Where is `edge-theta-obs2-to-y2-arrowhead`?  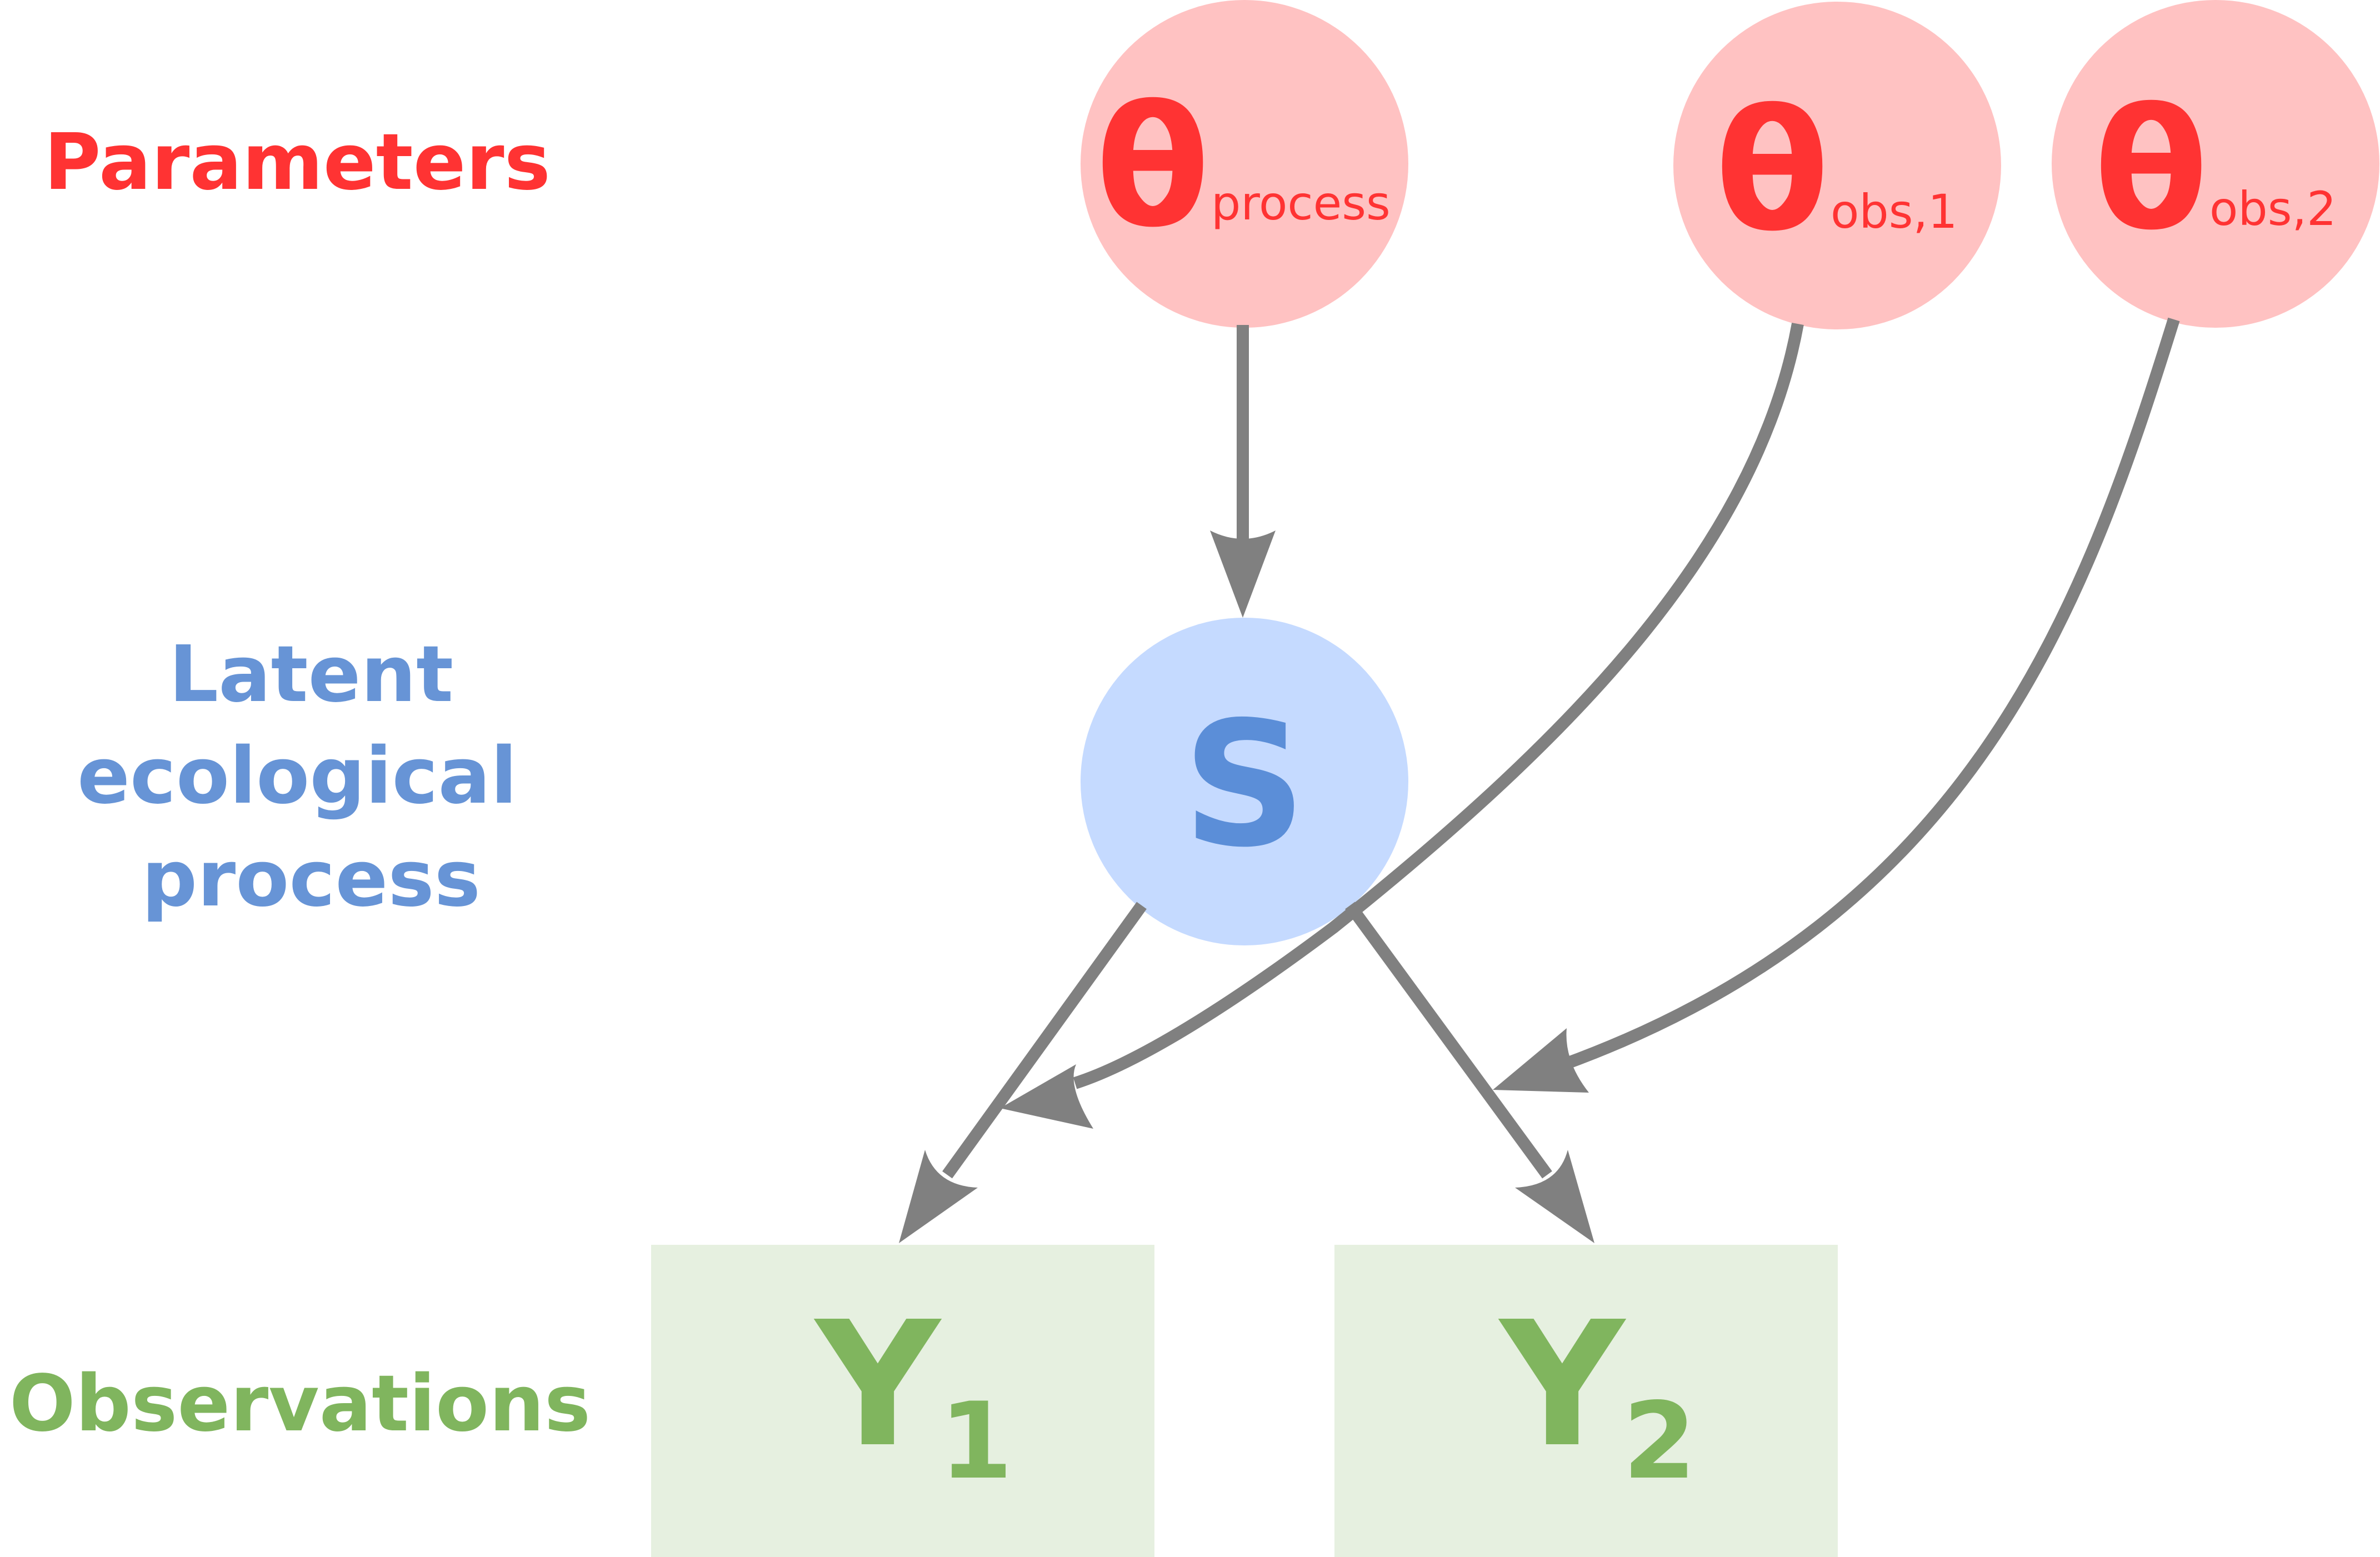 edge-theta-obs2-to-y2-arrowhead is located at coordinates (1541, 1060).